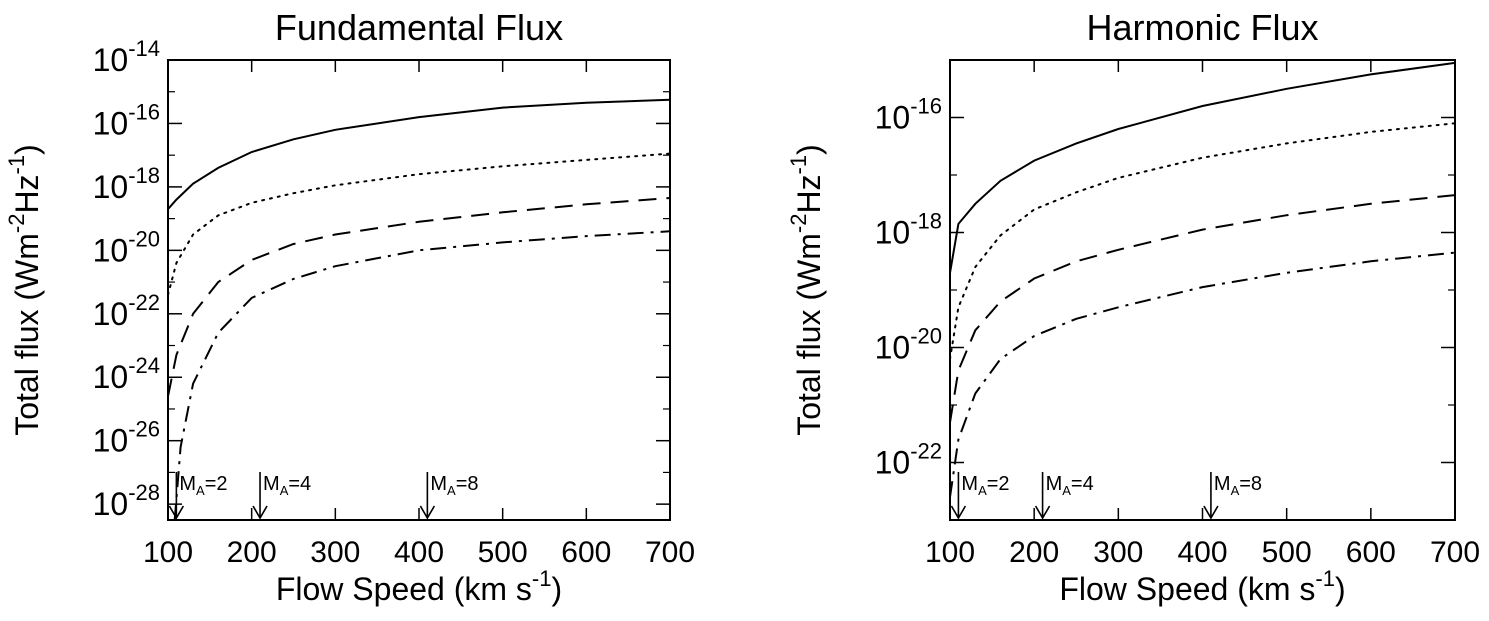 The width and height of the screenshot is (1489, 621). I want to click on y-tick-label: 10-20, so click(908, 345).